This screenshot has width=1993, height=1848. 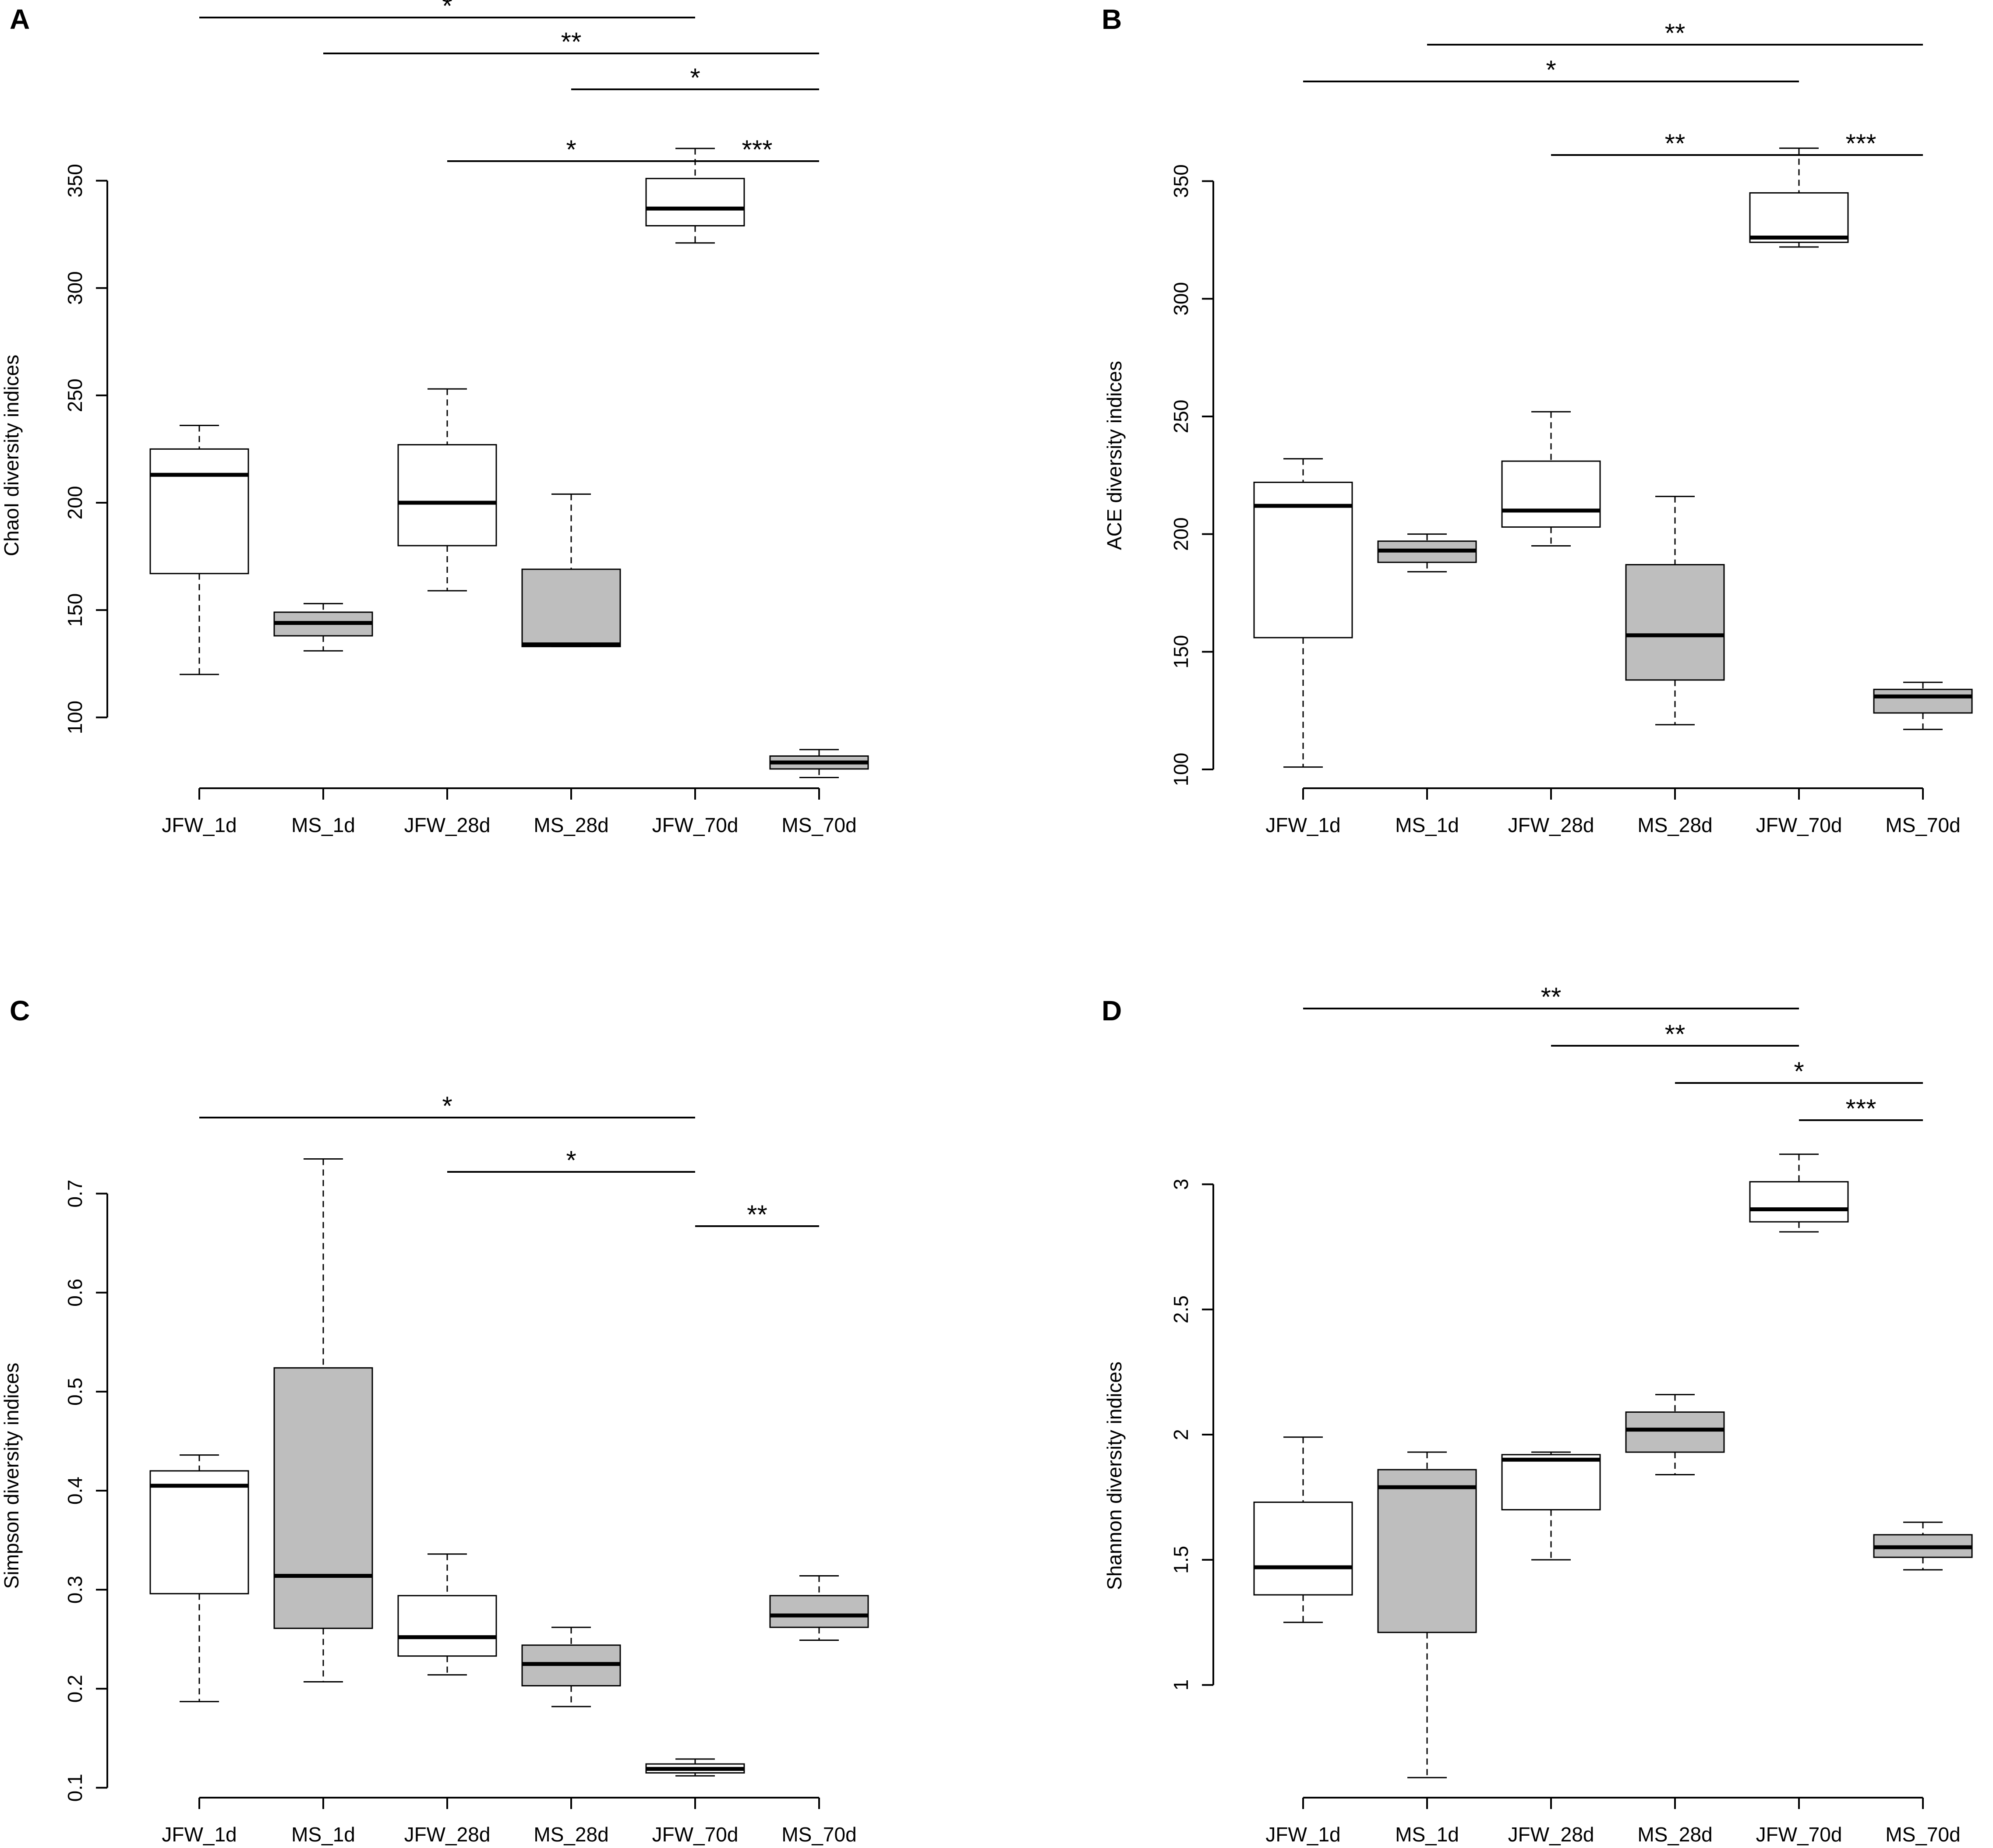 What do you see at coordinates (1427, 825) in the screenshot?
I see `panel-b-x-tick-label-1: MS_1d` at bounding box center [1427, 825].